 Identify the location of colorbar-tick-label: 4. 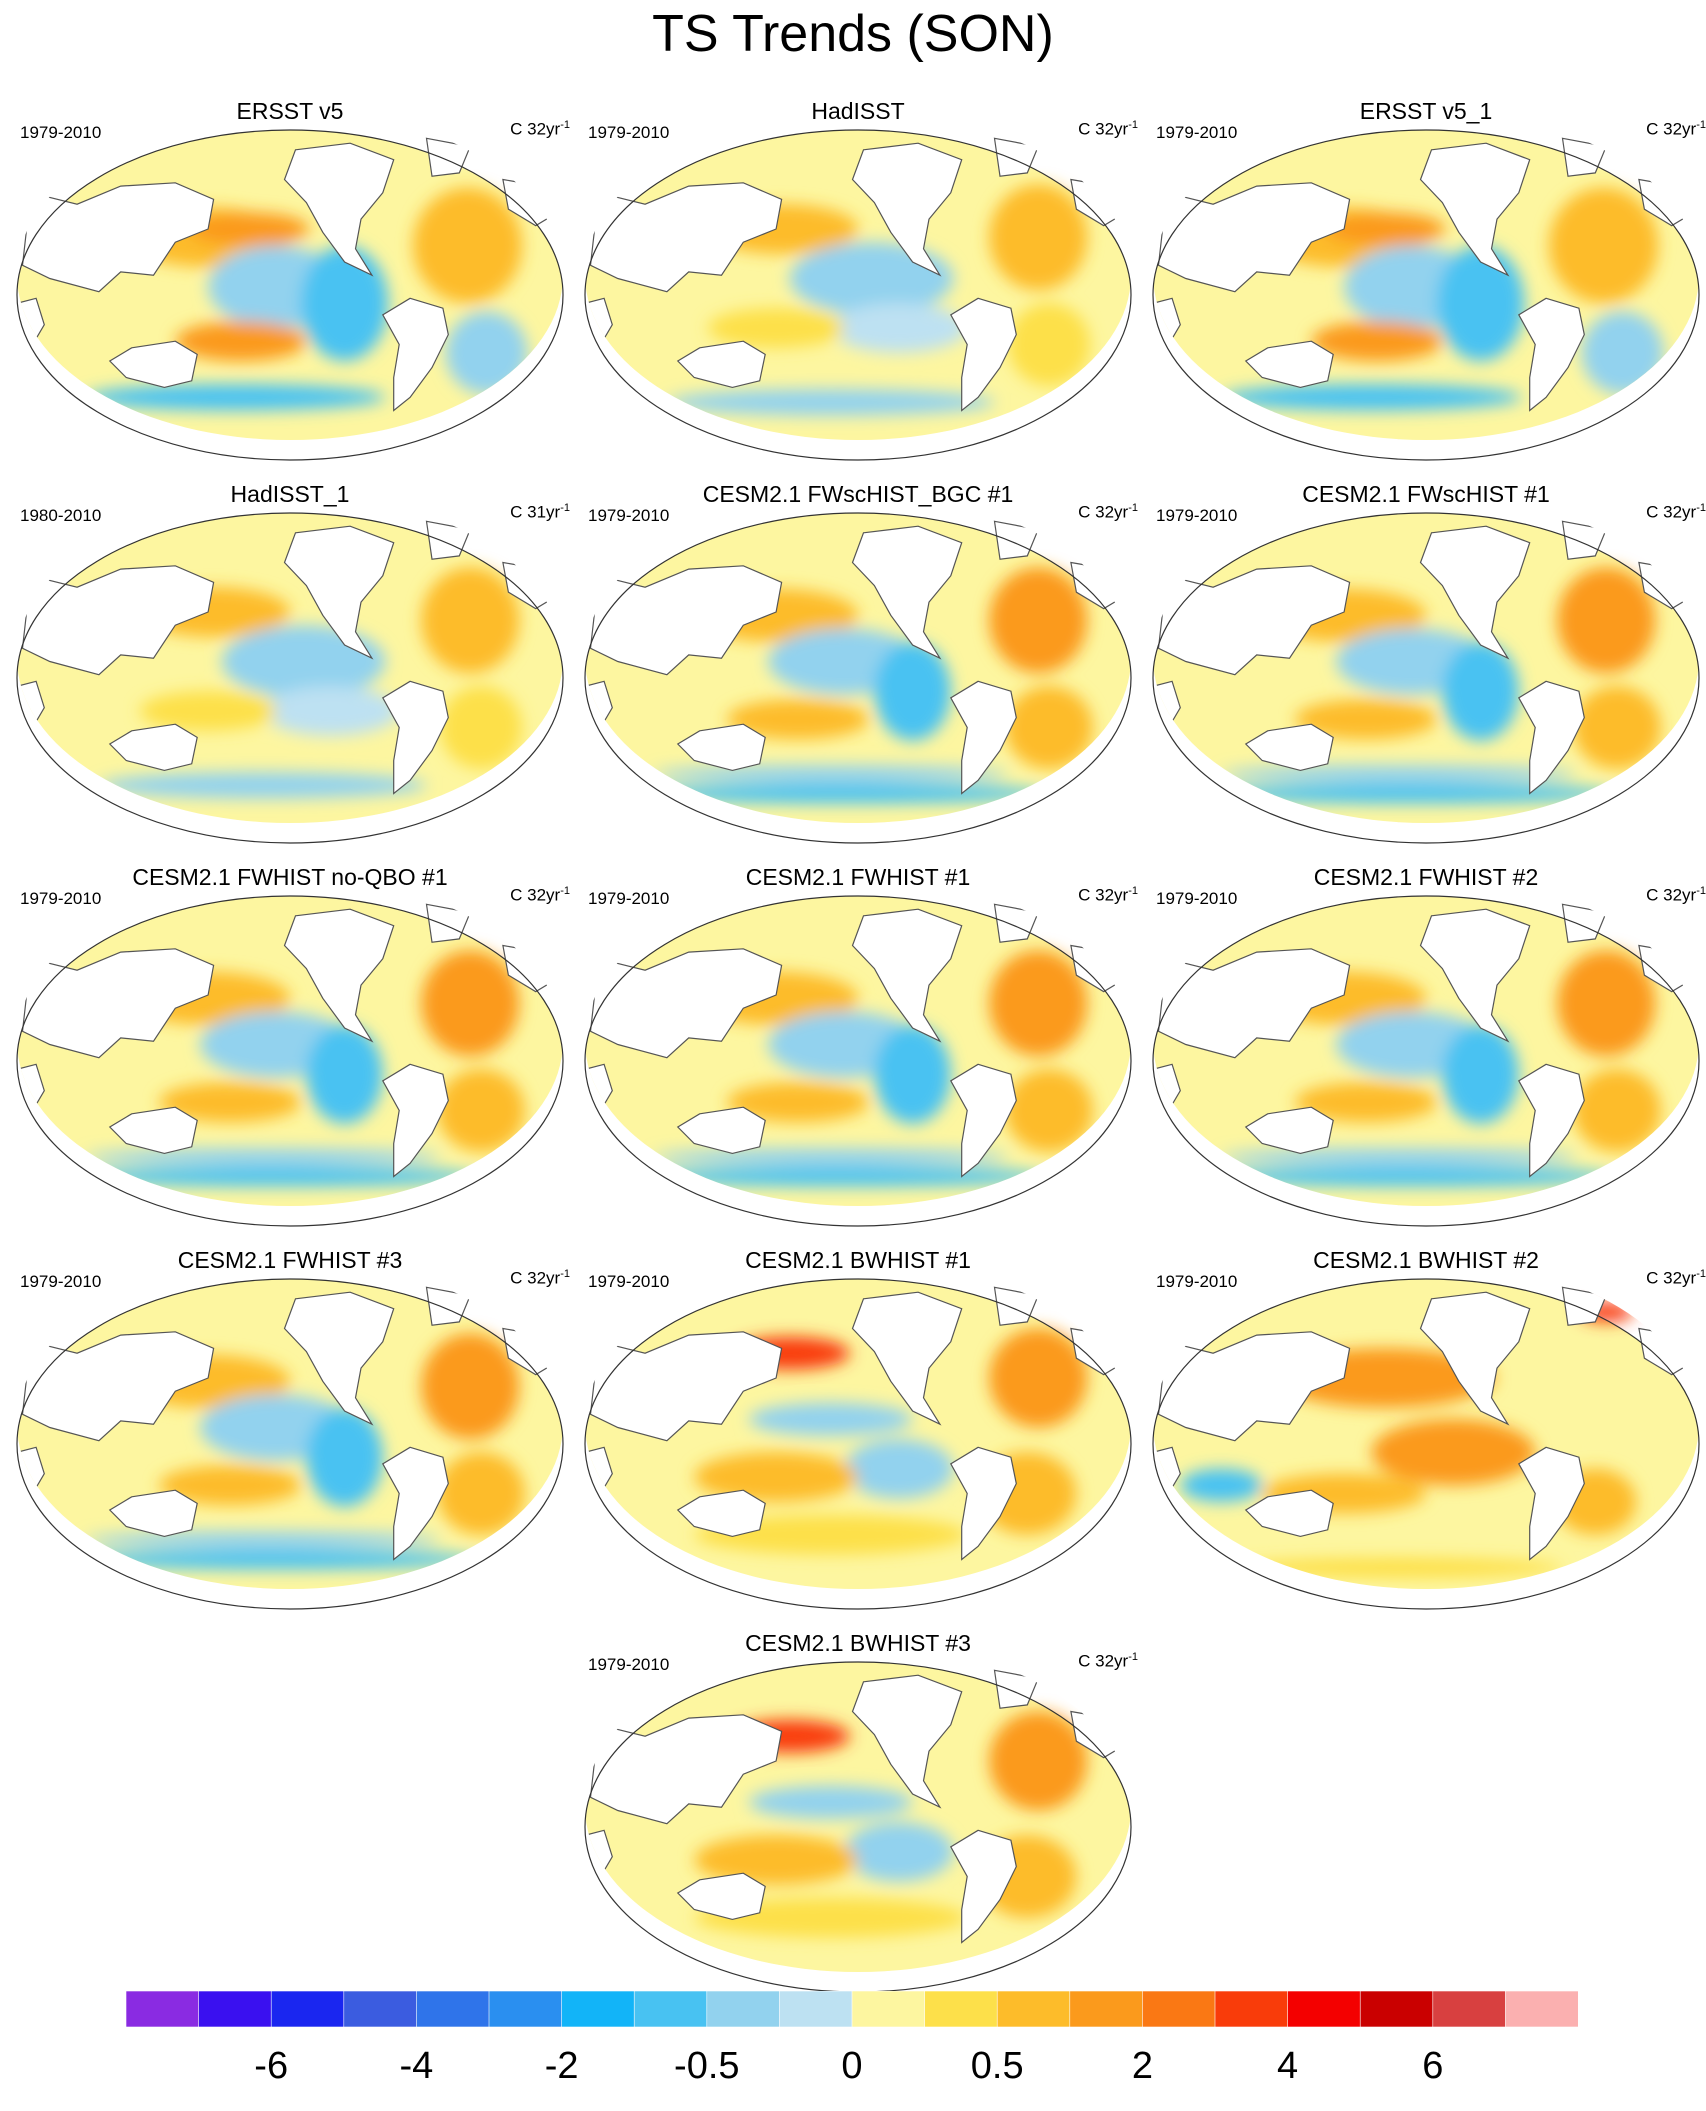
(1288, 2066).